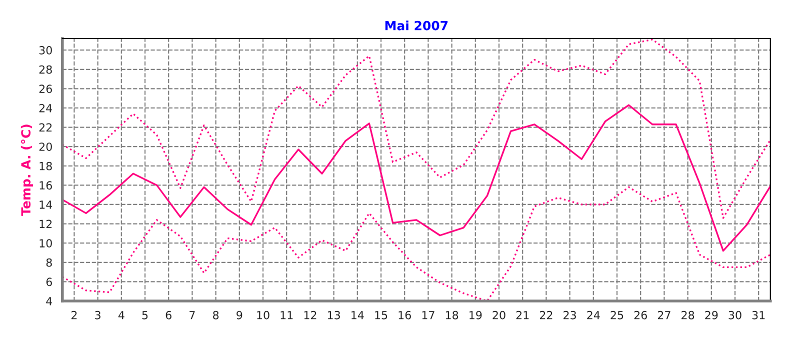 The height and width of the screenshot is (350, 800). I want to click on x-tick-label: 15, so click(381, 315).